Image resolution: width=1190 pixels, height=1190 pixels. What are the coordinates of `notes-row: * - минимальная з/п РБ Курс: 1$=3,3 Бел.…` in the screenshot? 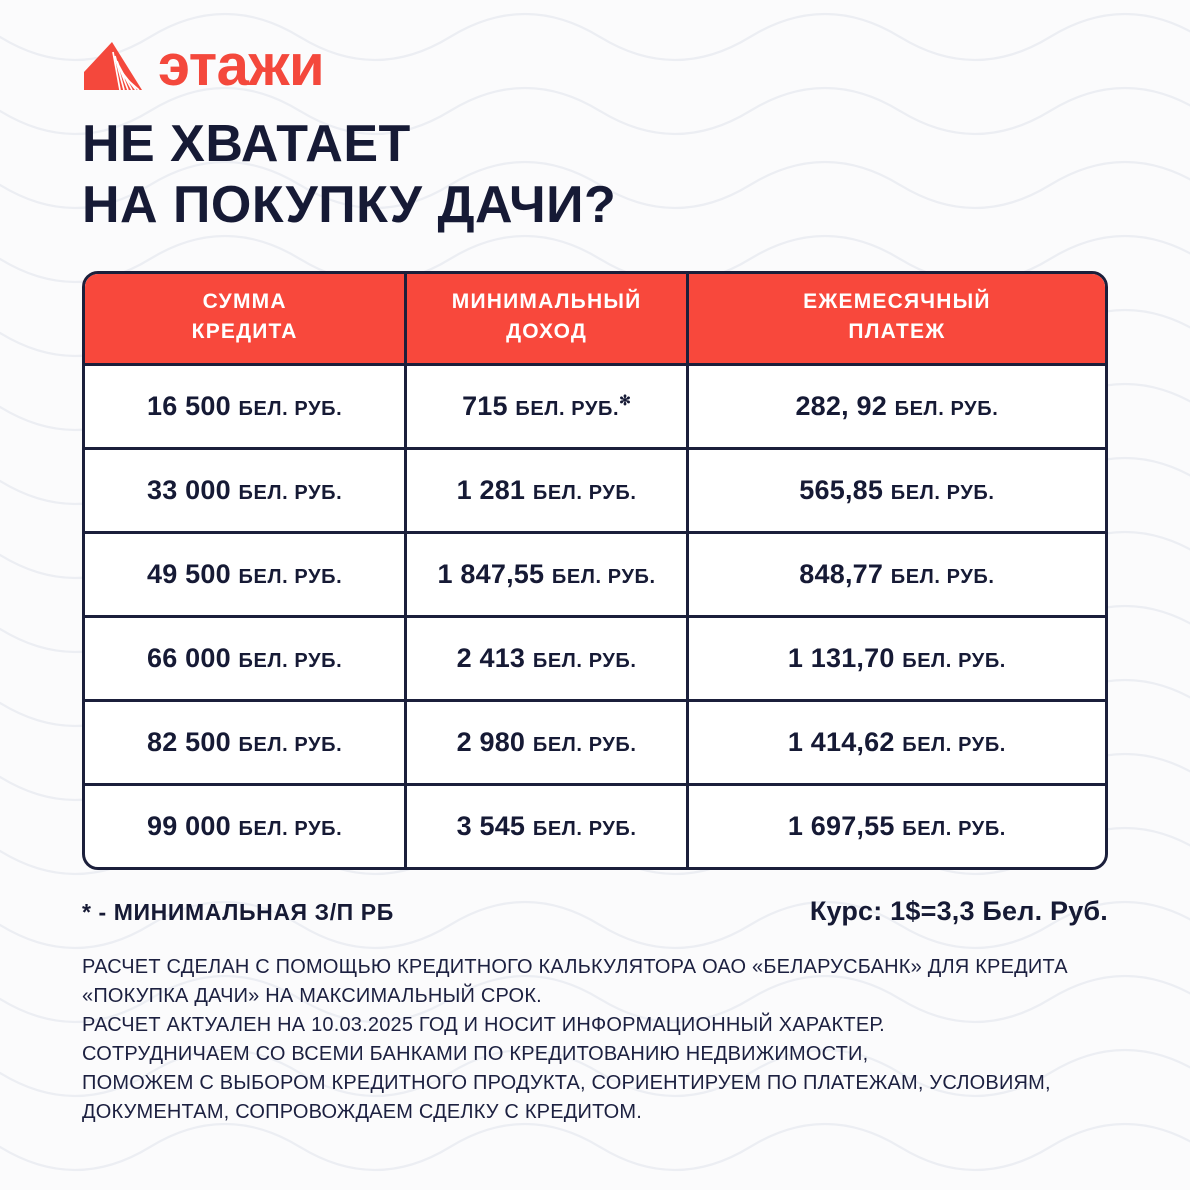 It's located at (595, 911).